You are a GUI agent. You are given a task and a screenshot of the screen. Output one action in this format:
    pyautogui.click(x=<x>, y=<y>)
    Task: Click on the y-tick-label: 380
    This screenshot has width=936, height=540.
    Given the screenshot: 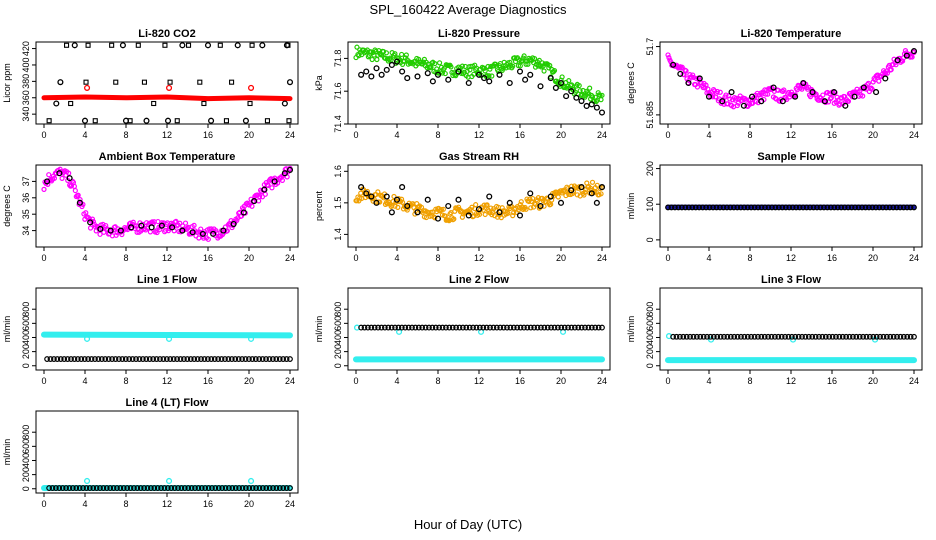 What is the action you would take?
    pyautogui.click(x=26, y=81)
    